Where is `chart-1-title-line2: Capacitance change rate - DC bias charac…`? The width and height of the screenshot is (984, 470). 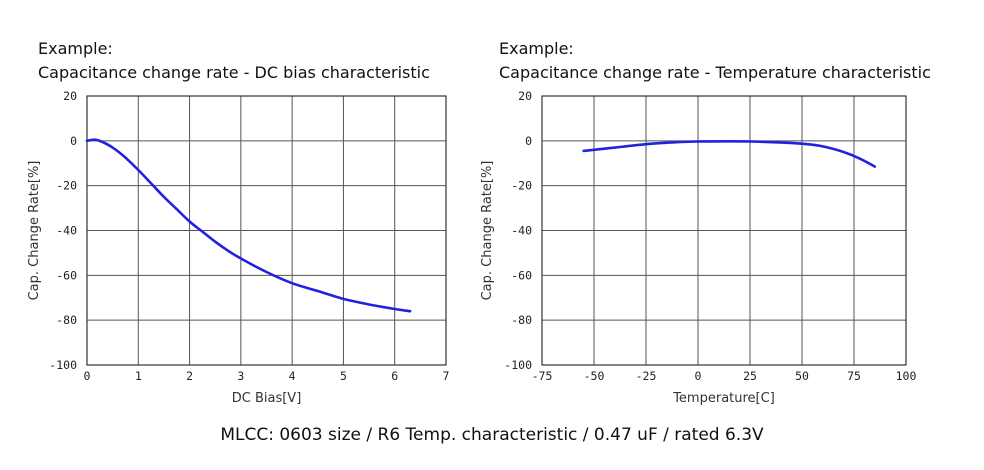
chart-1-title-line2: Capacitance change rate - DC bias charac… is located at coordinates (234, 72).